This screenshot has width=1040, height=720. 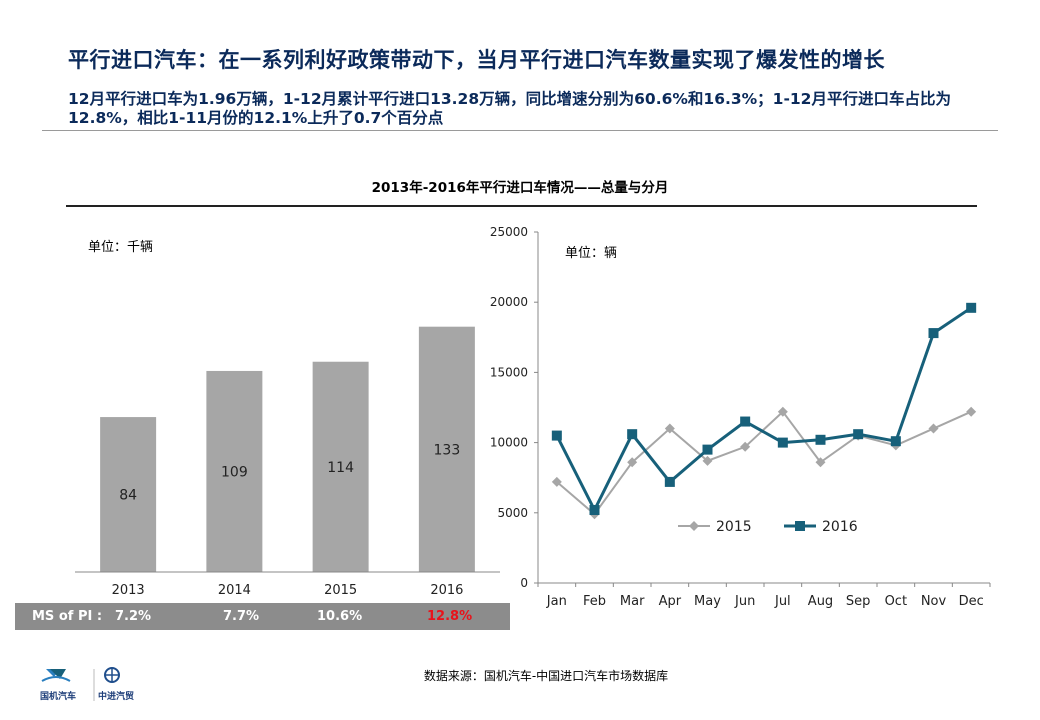 What do you see at coordinates (56, 675) in the screenshot?
I see `guoji-logo-icon` at bounding box center [56, 675].